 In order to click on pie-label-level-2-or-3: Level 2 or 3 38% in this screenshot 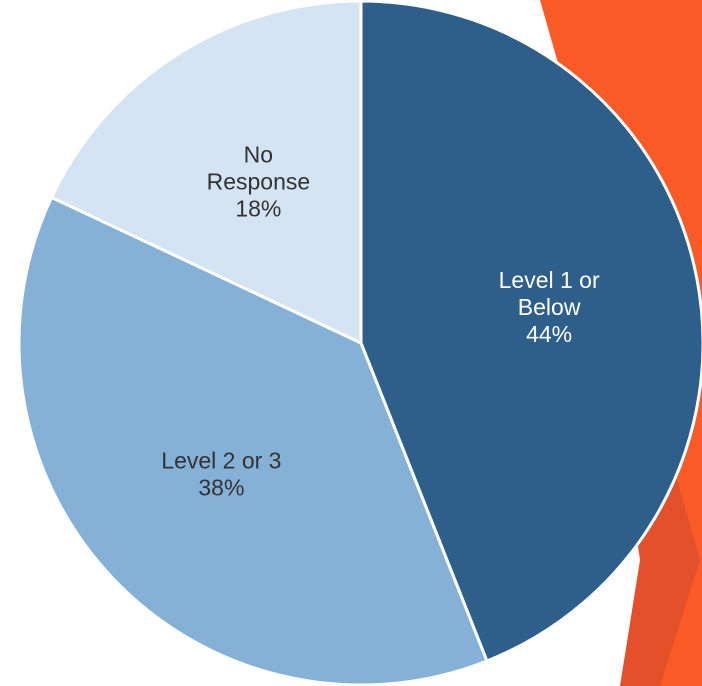, I will do `click(221, 474)`.